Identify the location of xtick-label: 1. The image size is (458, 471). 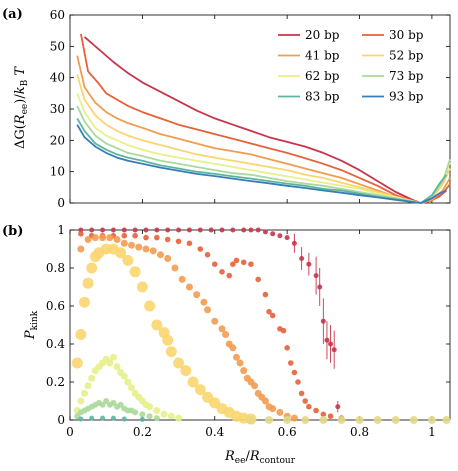
(432, 432).